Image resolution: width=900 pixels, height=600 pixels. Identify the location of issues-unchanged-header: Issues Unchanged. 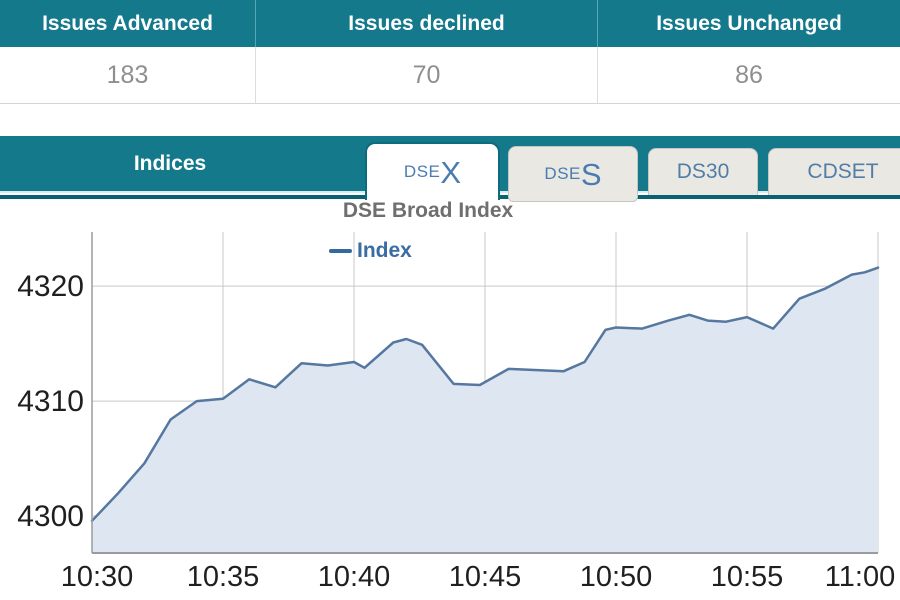
(748, 23).